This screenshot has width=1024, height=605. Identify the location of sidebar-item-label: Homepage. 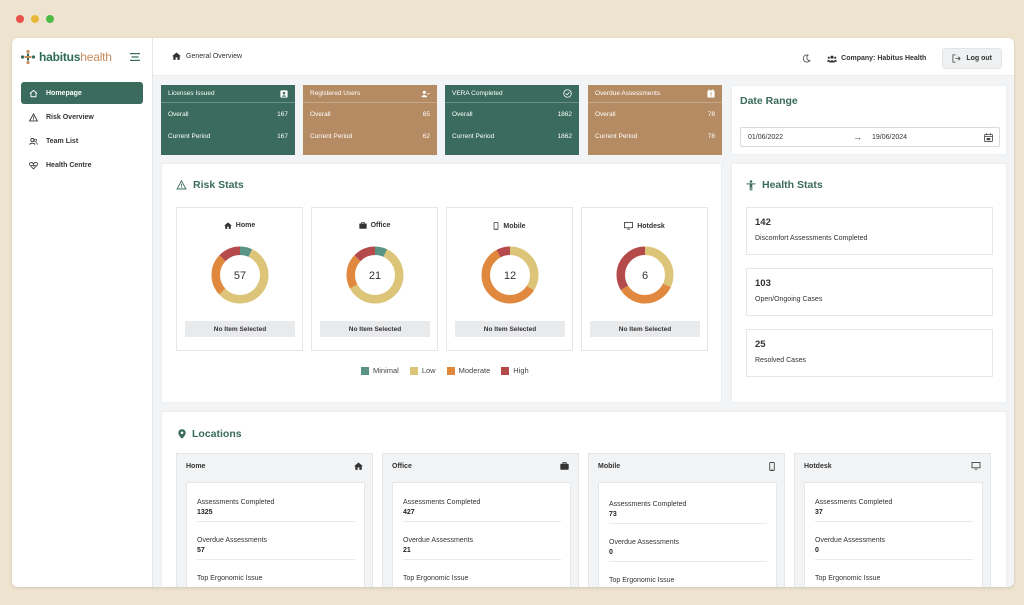
(64, 93).